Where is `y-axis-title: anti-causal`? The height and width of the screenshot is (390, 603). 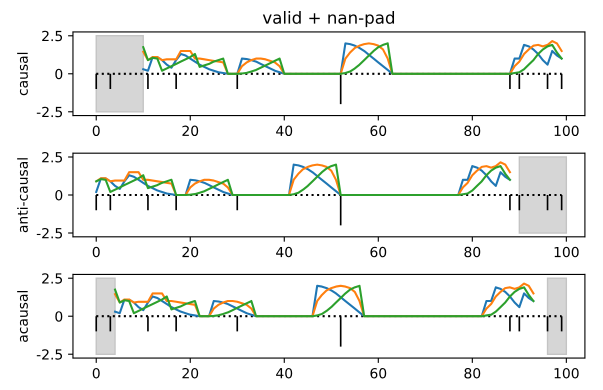
y-axis-title: anti-causal is located at coordinates (22, 195).